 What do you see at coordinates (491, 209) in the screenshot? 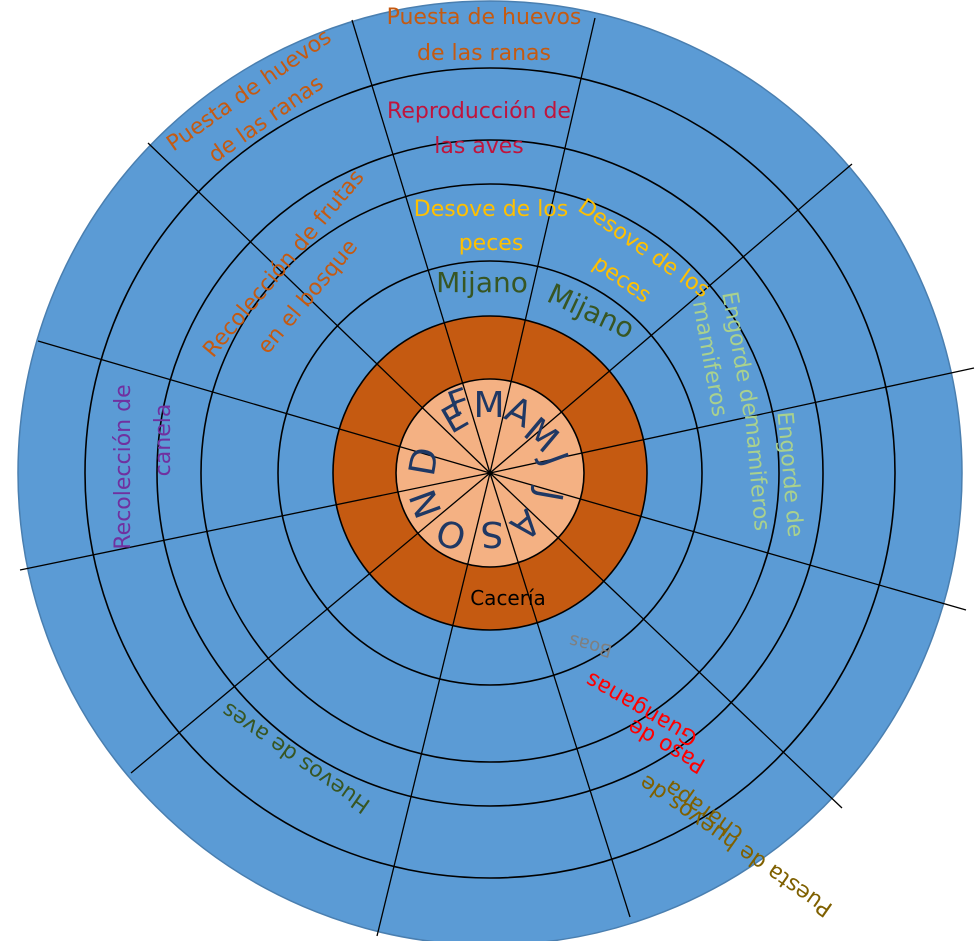
I see `fish-a-label-1: Desove de los` at bounding box center [491, 209].